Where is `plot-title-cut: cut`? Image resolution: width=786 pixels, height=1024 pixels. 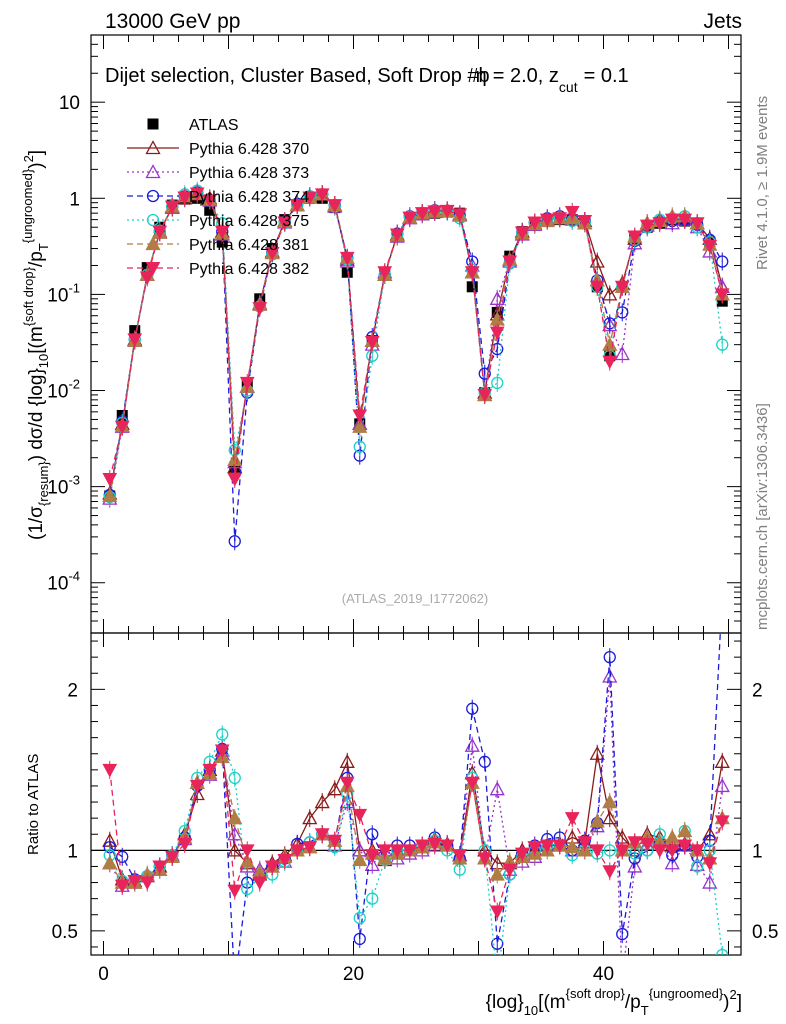
plot-title-cut: cut is located at coordinates (568, 87).